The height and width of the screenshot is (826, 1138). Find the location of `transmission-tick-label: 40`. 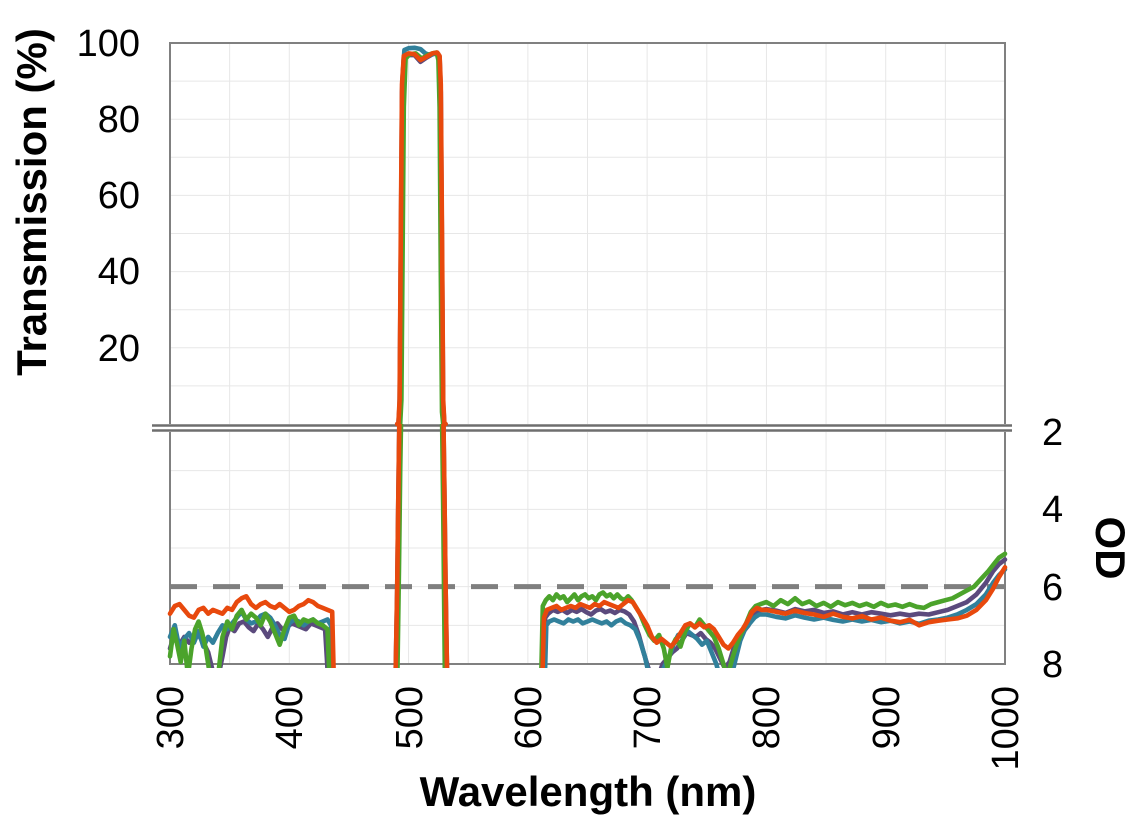

transmission-tick-label: 40 is located at coordinates (119, 272).